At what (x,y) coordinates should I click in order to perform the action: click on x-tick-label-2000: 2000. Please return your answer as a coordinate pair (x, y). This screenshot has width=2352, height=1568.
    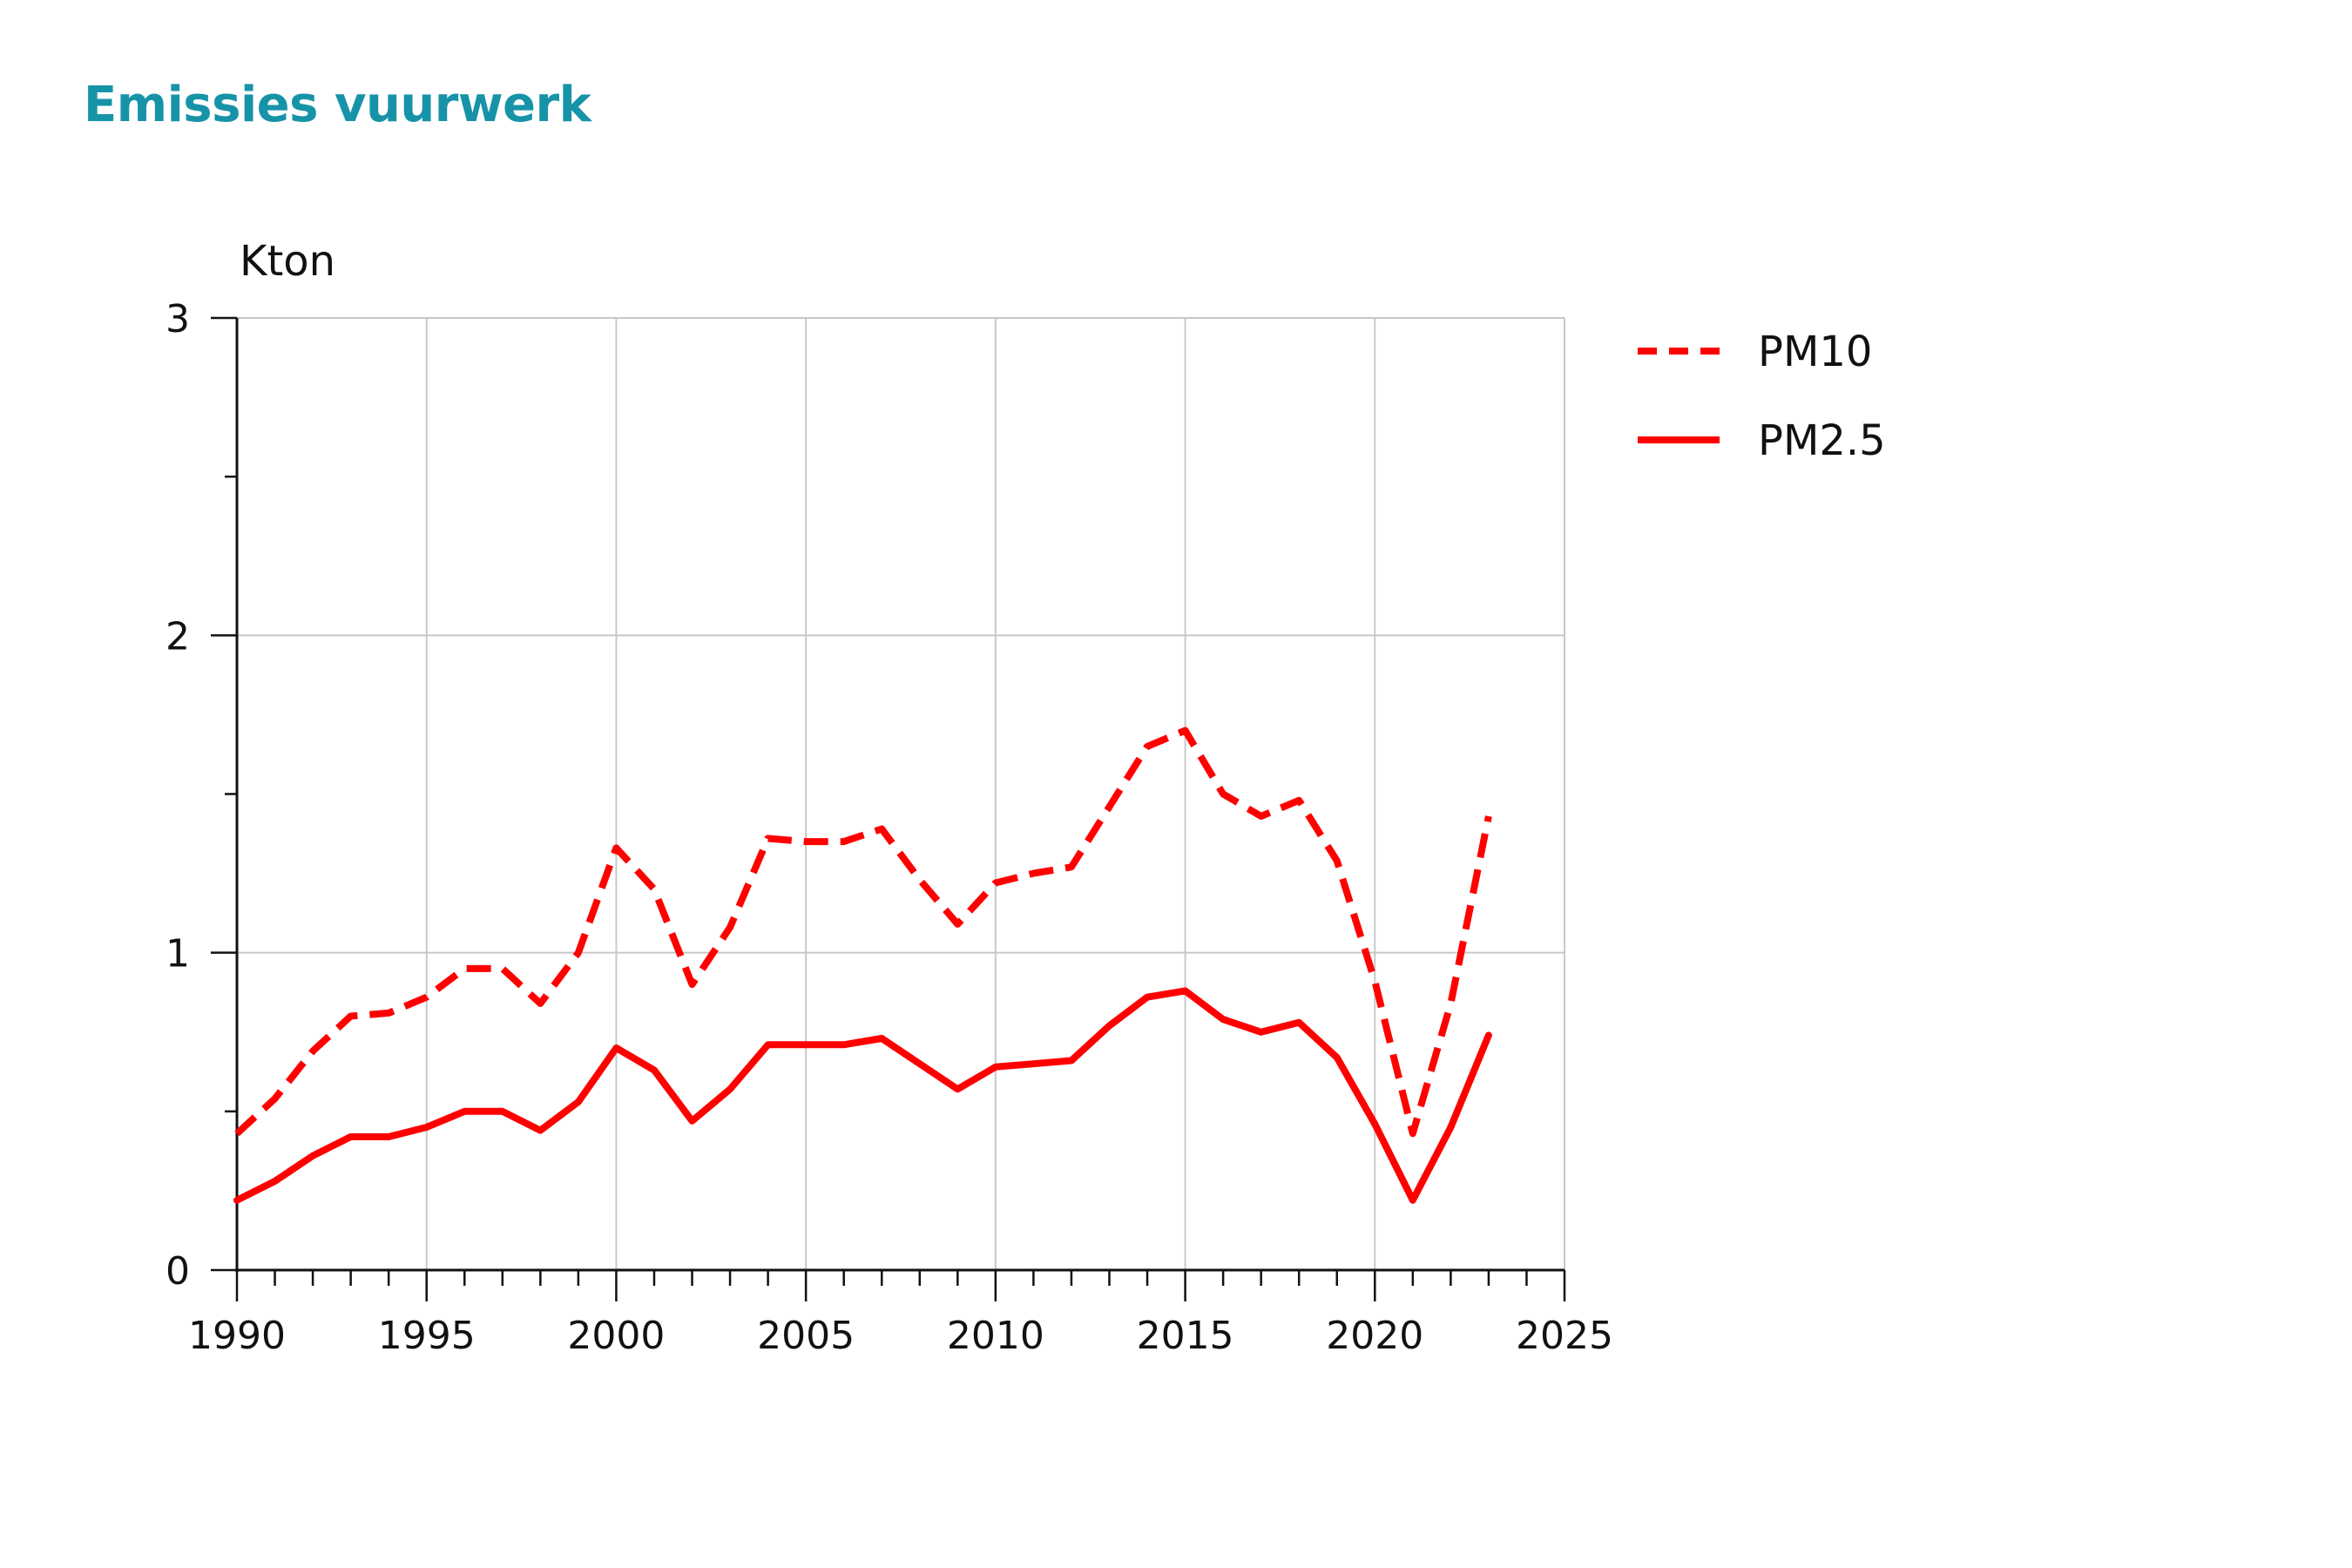
    Looking at the image, I should click on (616, 1336).